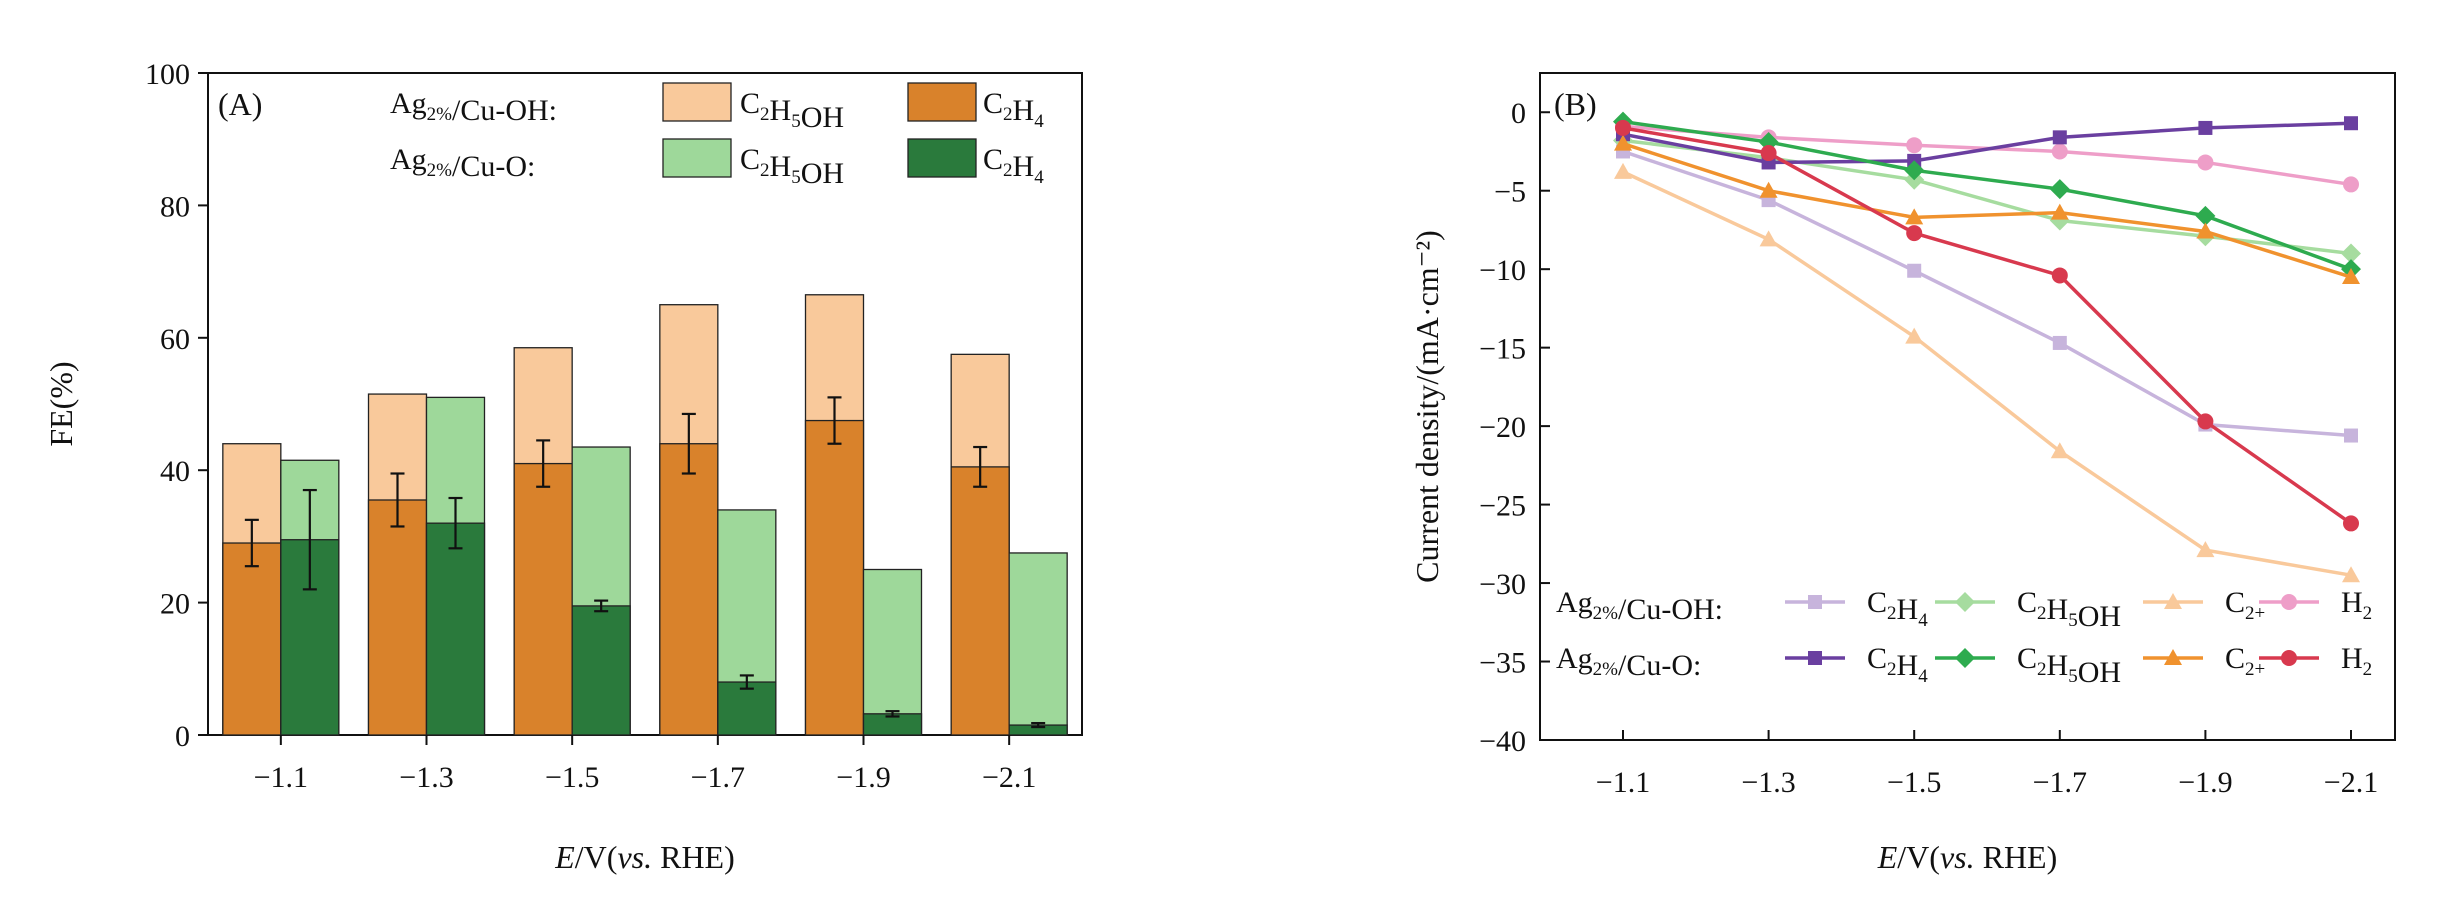  What do you see at coordinates (1987, 293) in the screenshot?
I see `series-line-cu-oh-c2h4` at bounding box center [1987, 293].